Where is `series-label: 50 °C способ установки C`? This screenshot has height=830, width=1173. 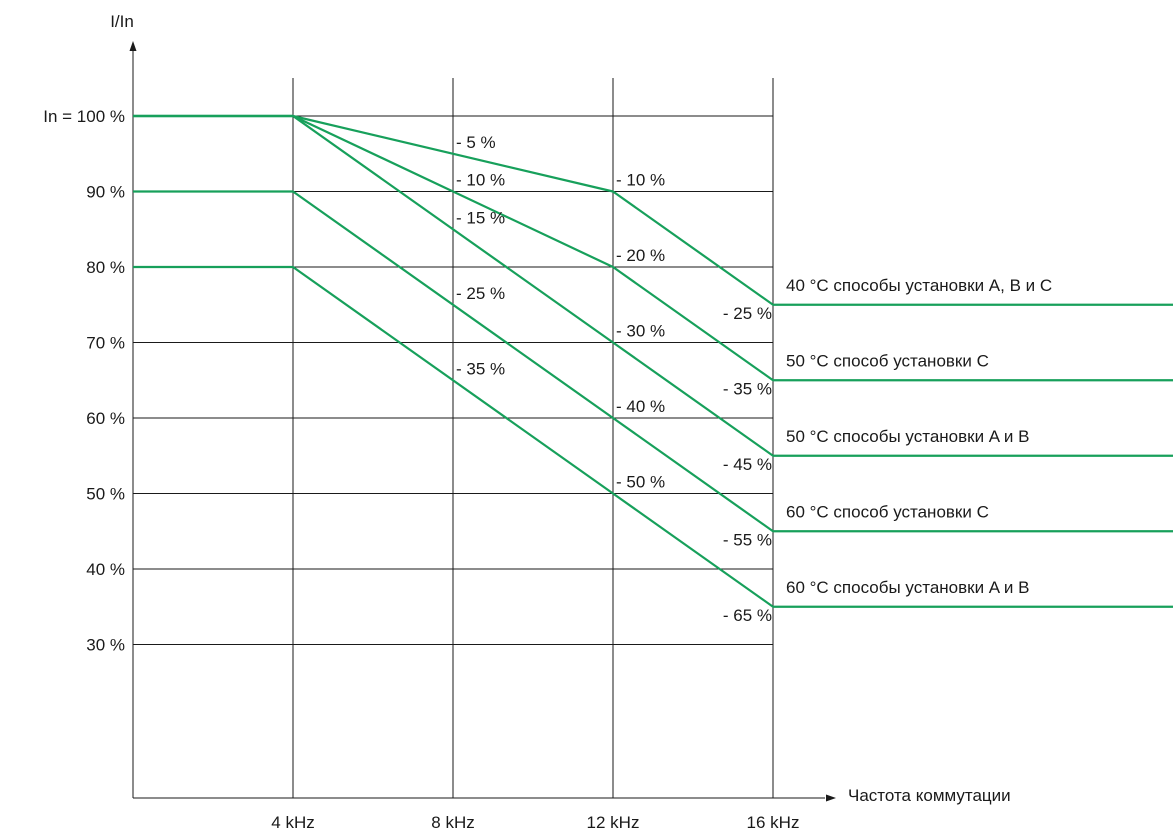 series-label: 50 °C способ установки C is located at coordinates (887, 360).